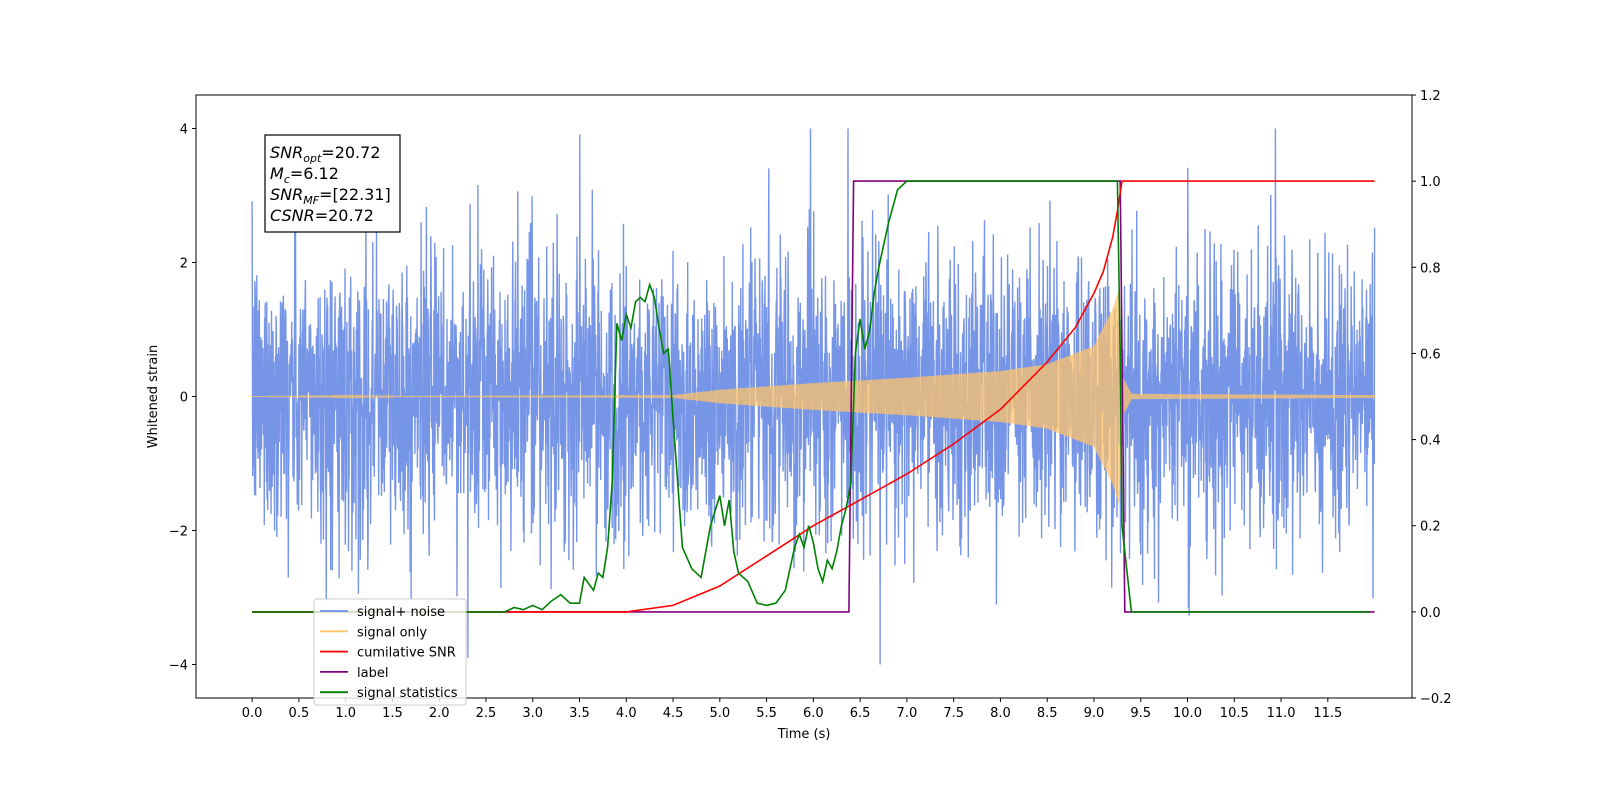  Describe the element at coordinates (532, 713) in the screenshot. I see `x-tick-label: 3.0` at that location.